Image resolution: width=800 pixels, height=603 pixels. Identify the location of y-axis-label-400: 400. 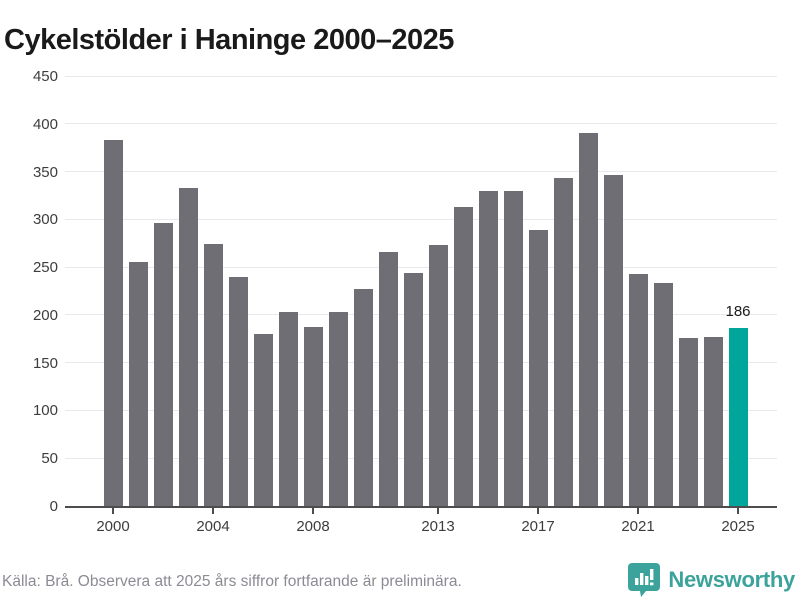
(45, 124).